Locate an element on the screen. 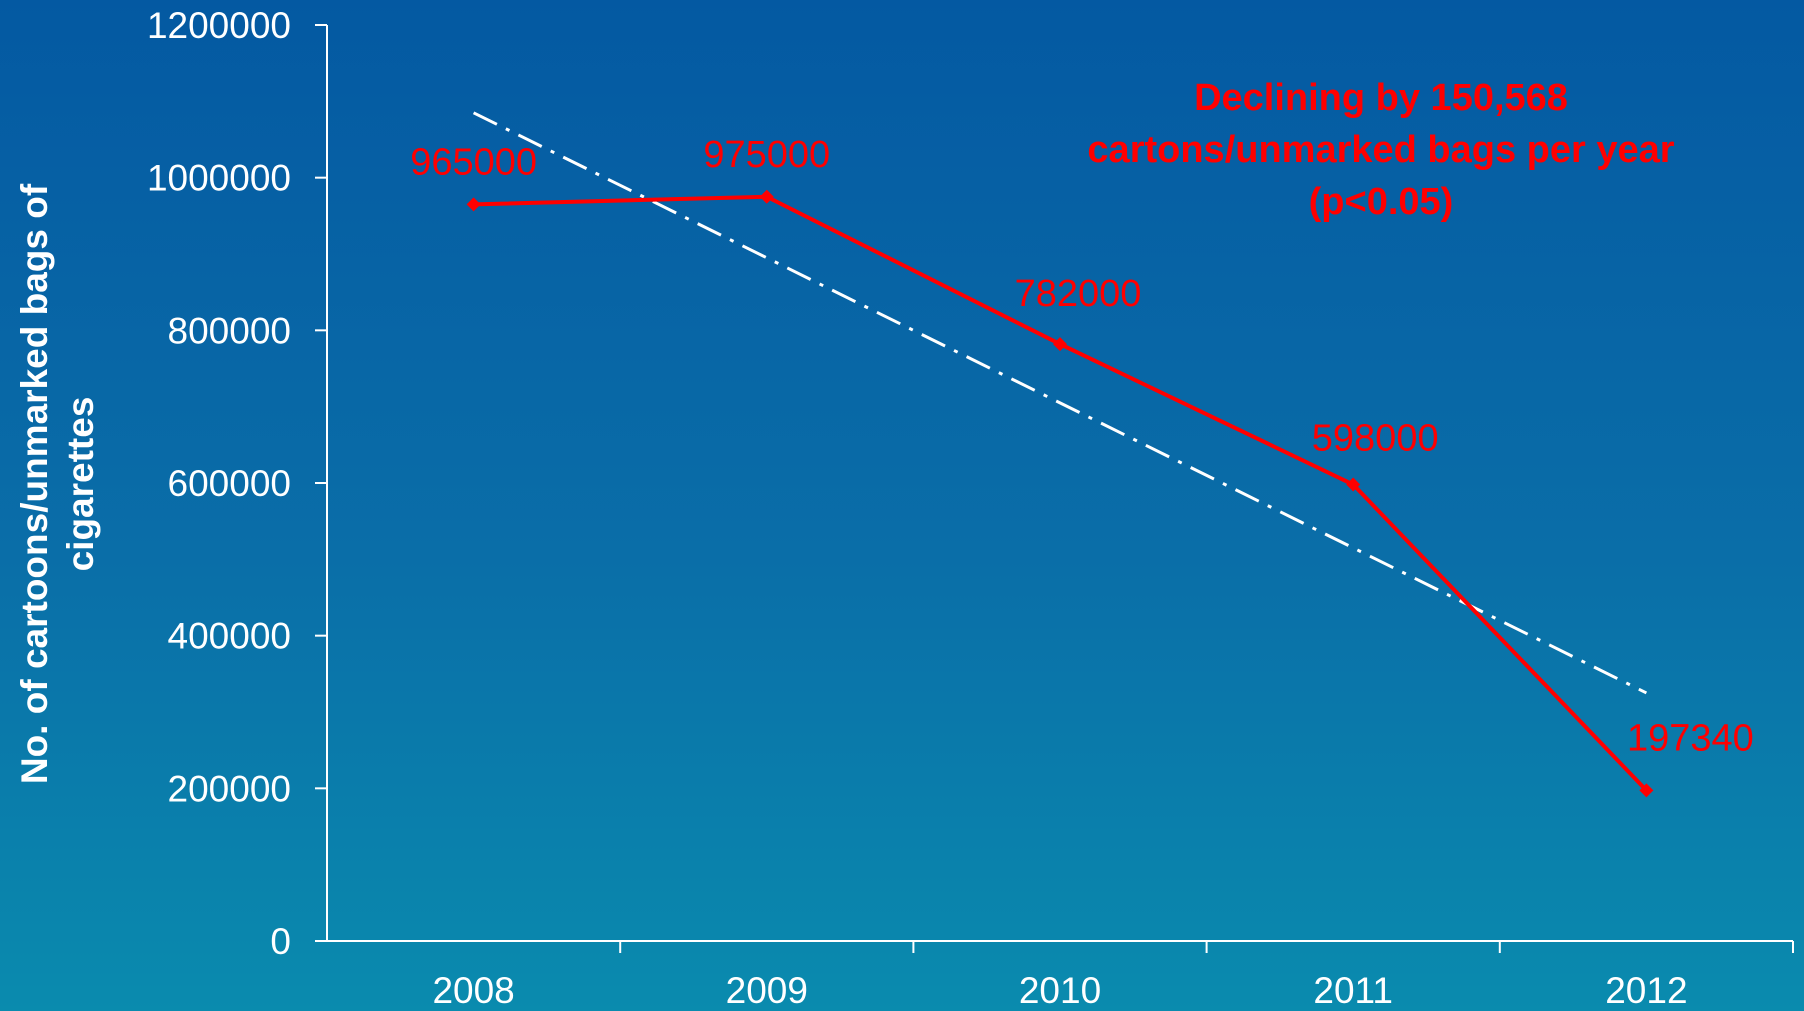 The height and width of the screenshot is (1011, 1804). data-label: 782000 is located at coordinates (1078, 294).